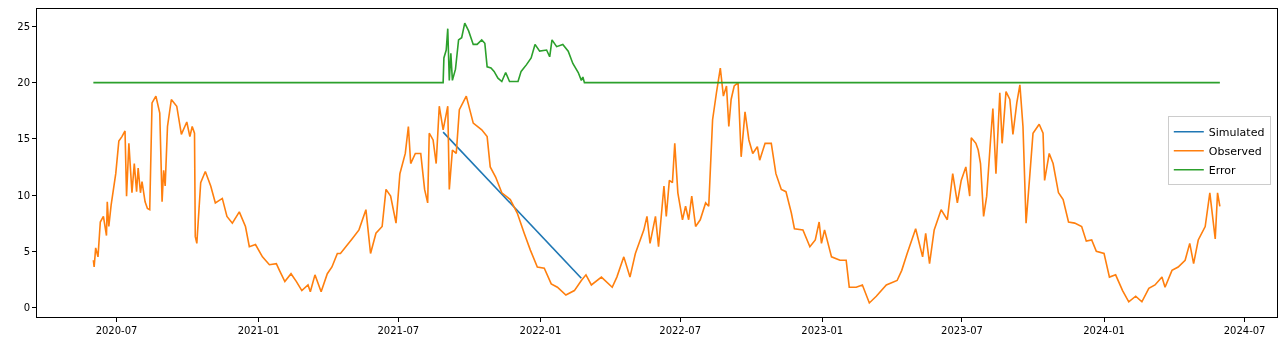 The image size is (1287, 351). What do you see at coordinates (1244, 330) in the screenshot?
I see `x-tick-label: 2024-07` at bounding box center [1244, 330].